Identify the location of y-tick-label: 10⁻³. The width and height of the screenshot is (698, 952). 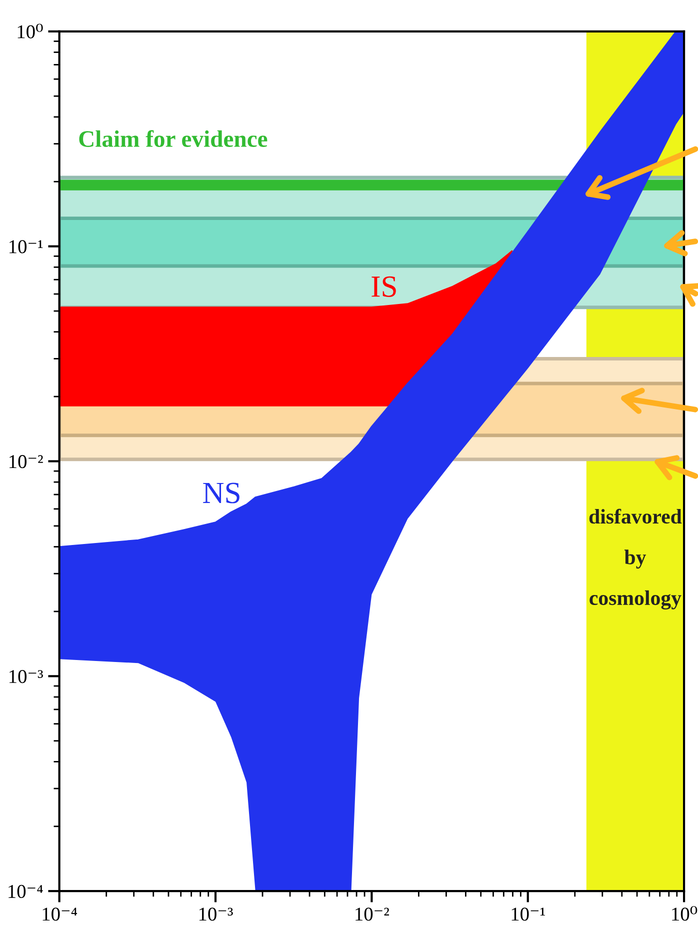
(26, 677).